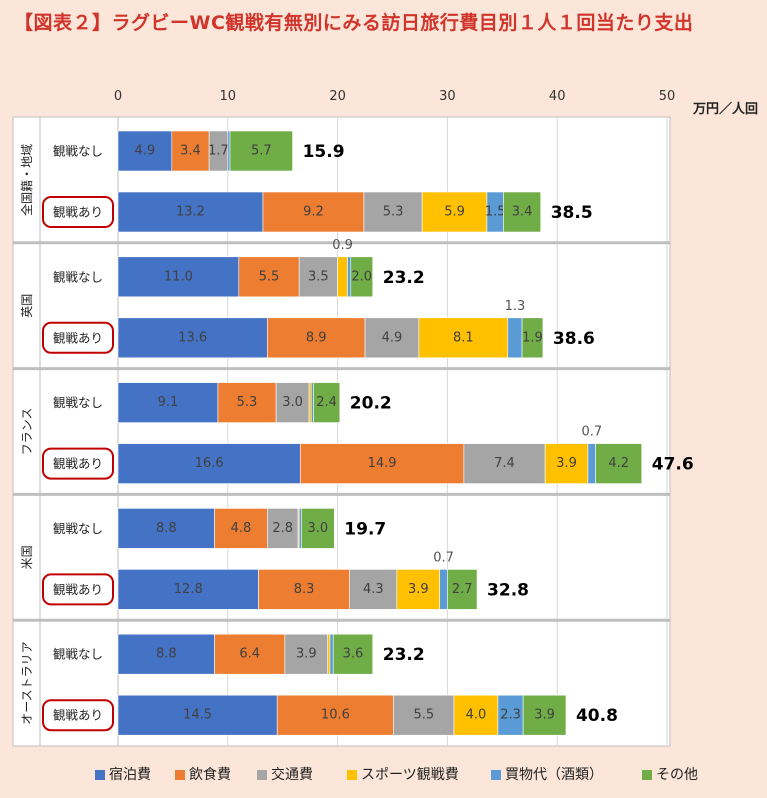 The height and width of the screenshot is (798, 767). What do you see at coordinates (337, 96) in the screenshot?
I see `x-tick-label: 20` at bounding box center [337, 96].